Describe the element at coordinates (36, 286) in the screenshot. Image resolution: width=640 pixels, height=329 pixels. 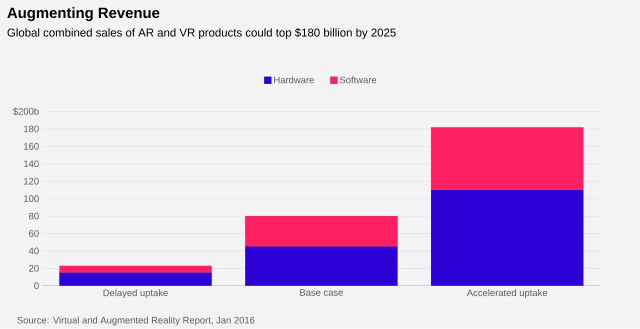
I see `y-tick-label: 0` at that location.